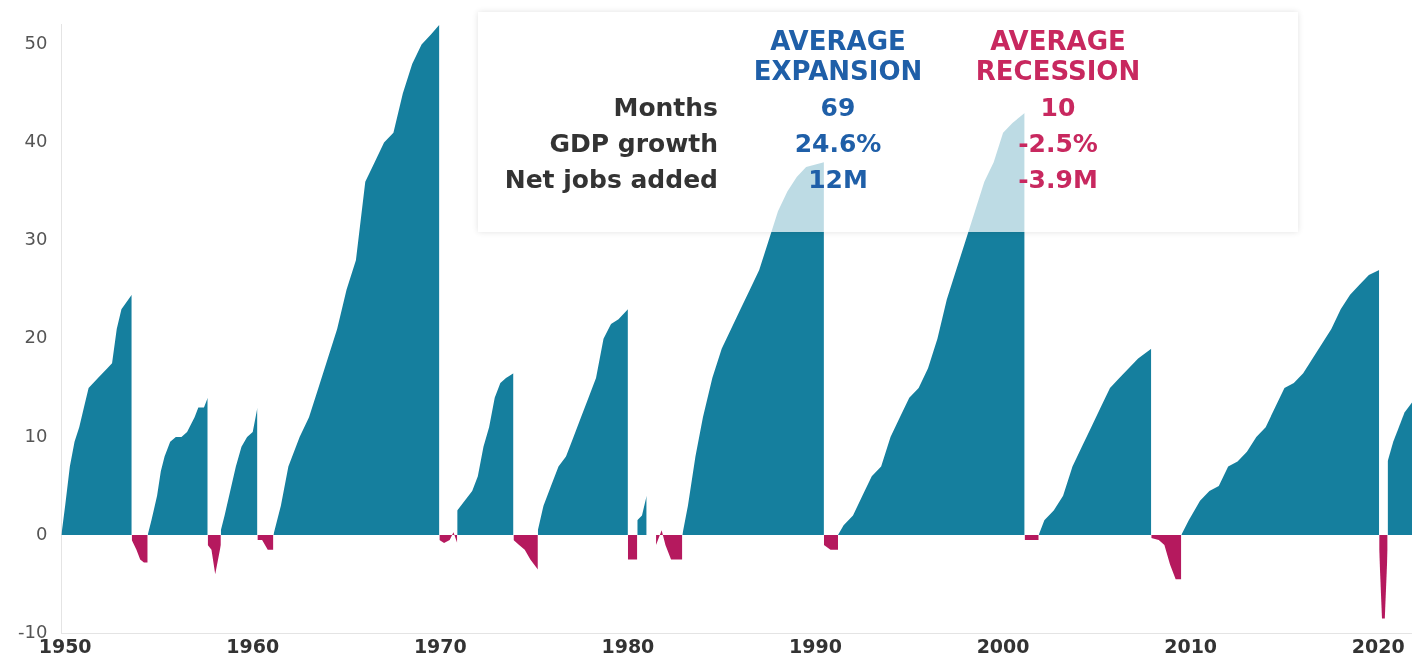 The height and width of the screenshot is (666, 1412). Describe the element at coordinates (665, 107) in the screenshot. I see `category-label: Months` at that location.